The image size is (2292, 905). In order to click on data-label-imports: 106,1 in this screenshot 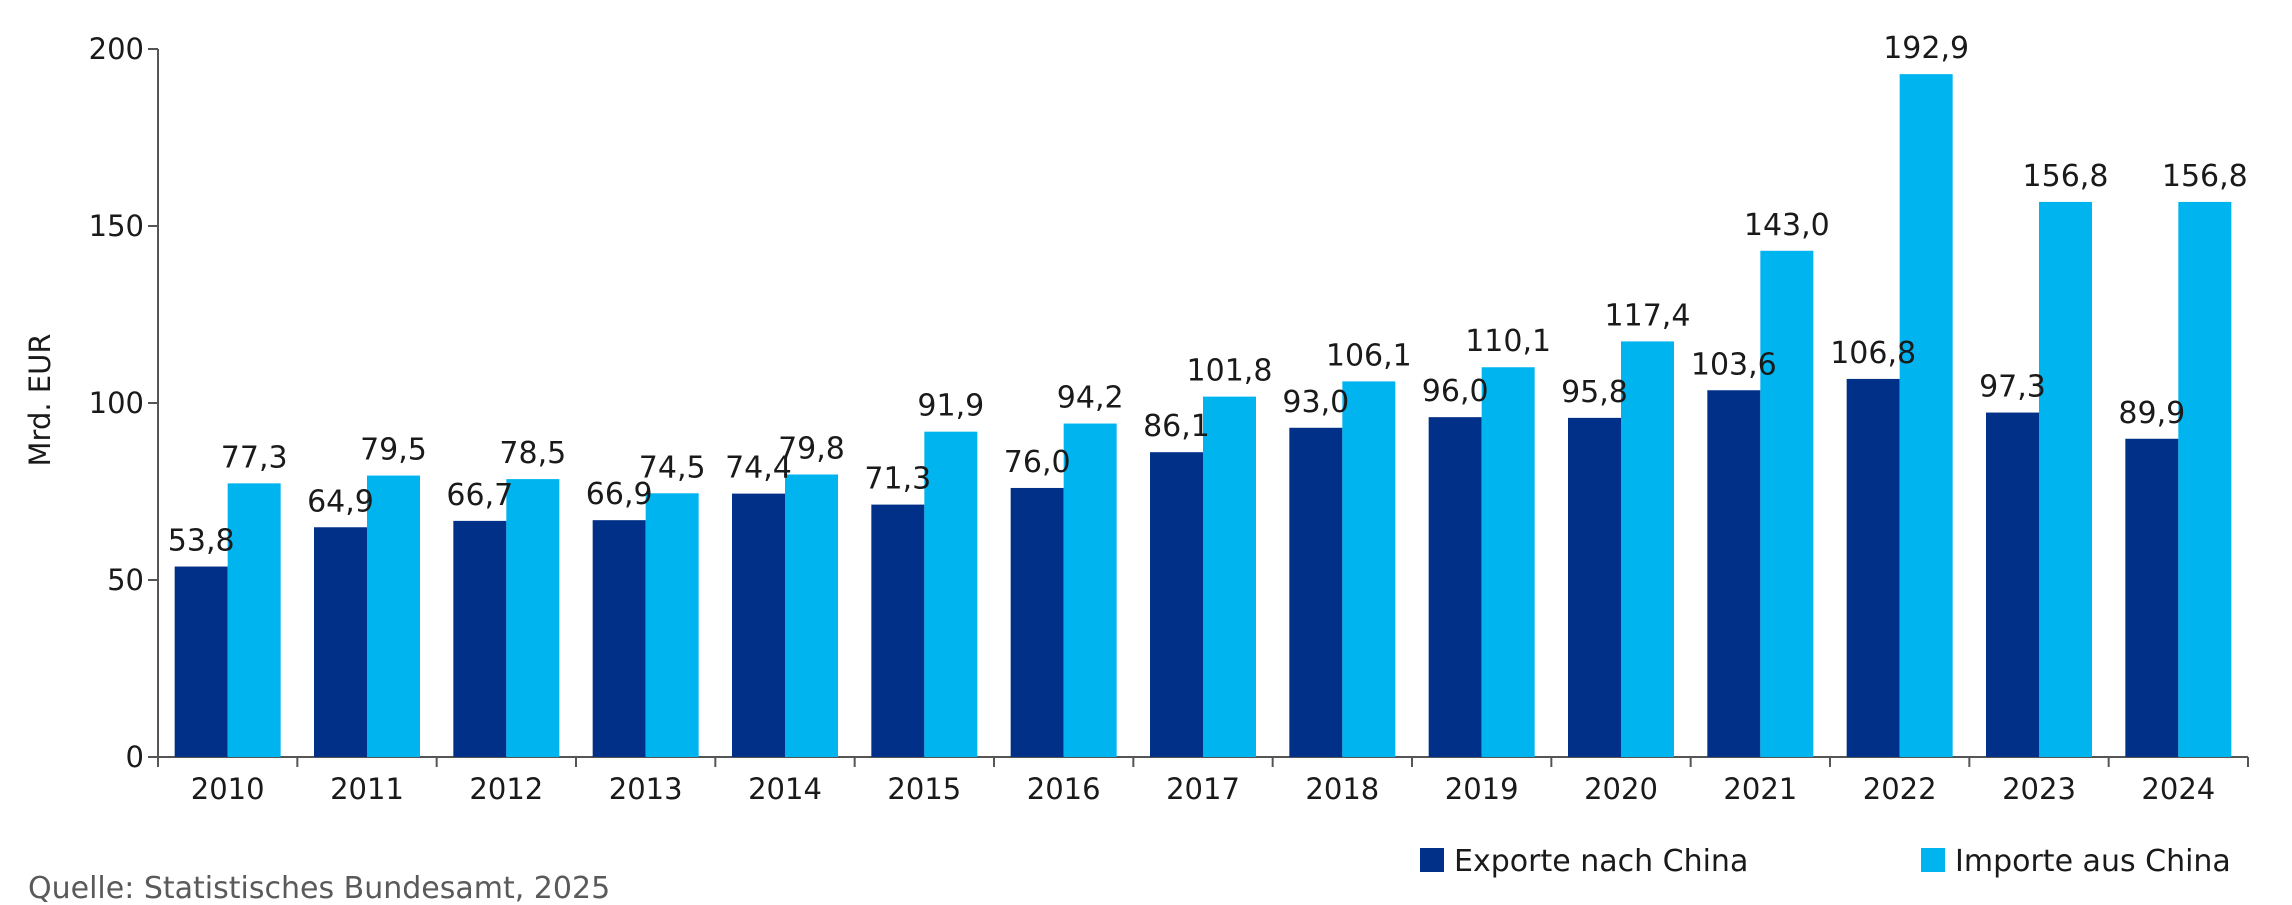, I will do `click(1369, 355)`.